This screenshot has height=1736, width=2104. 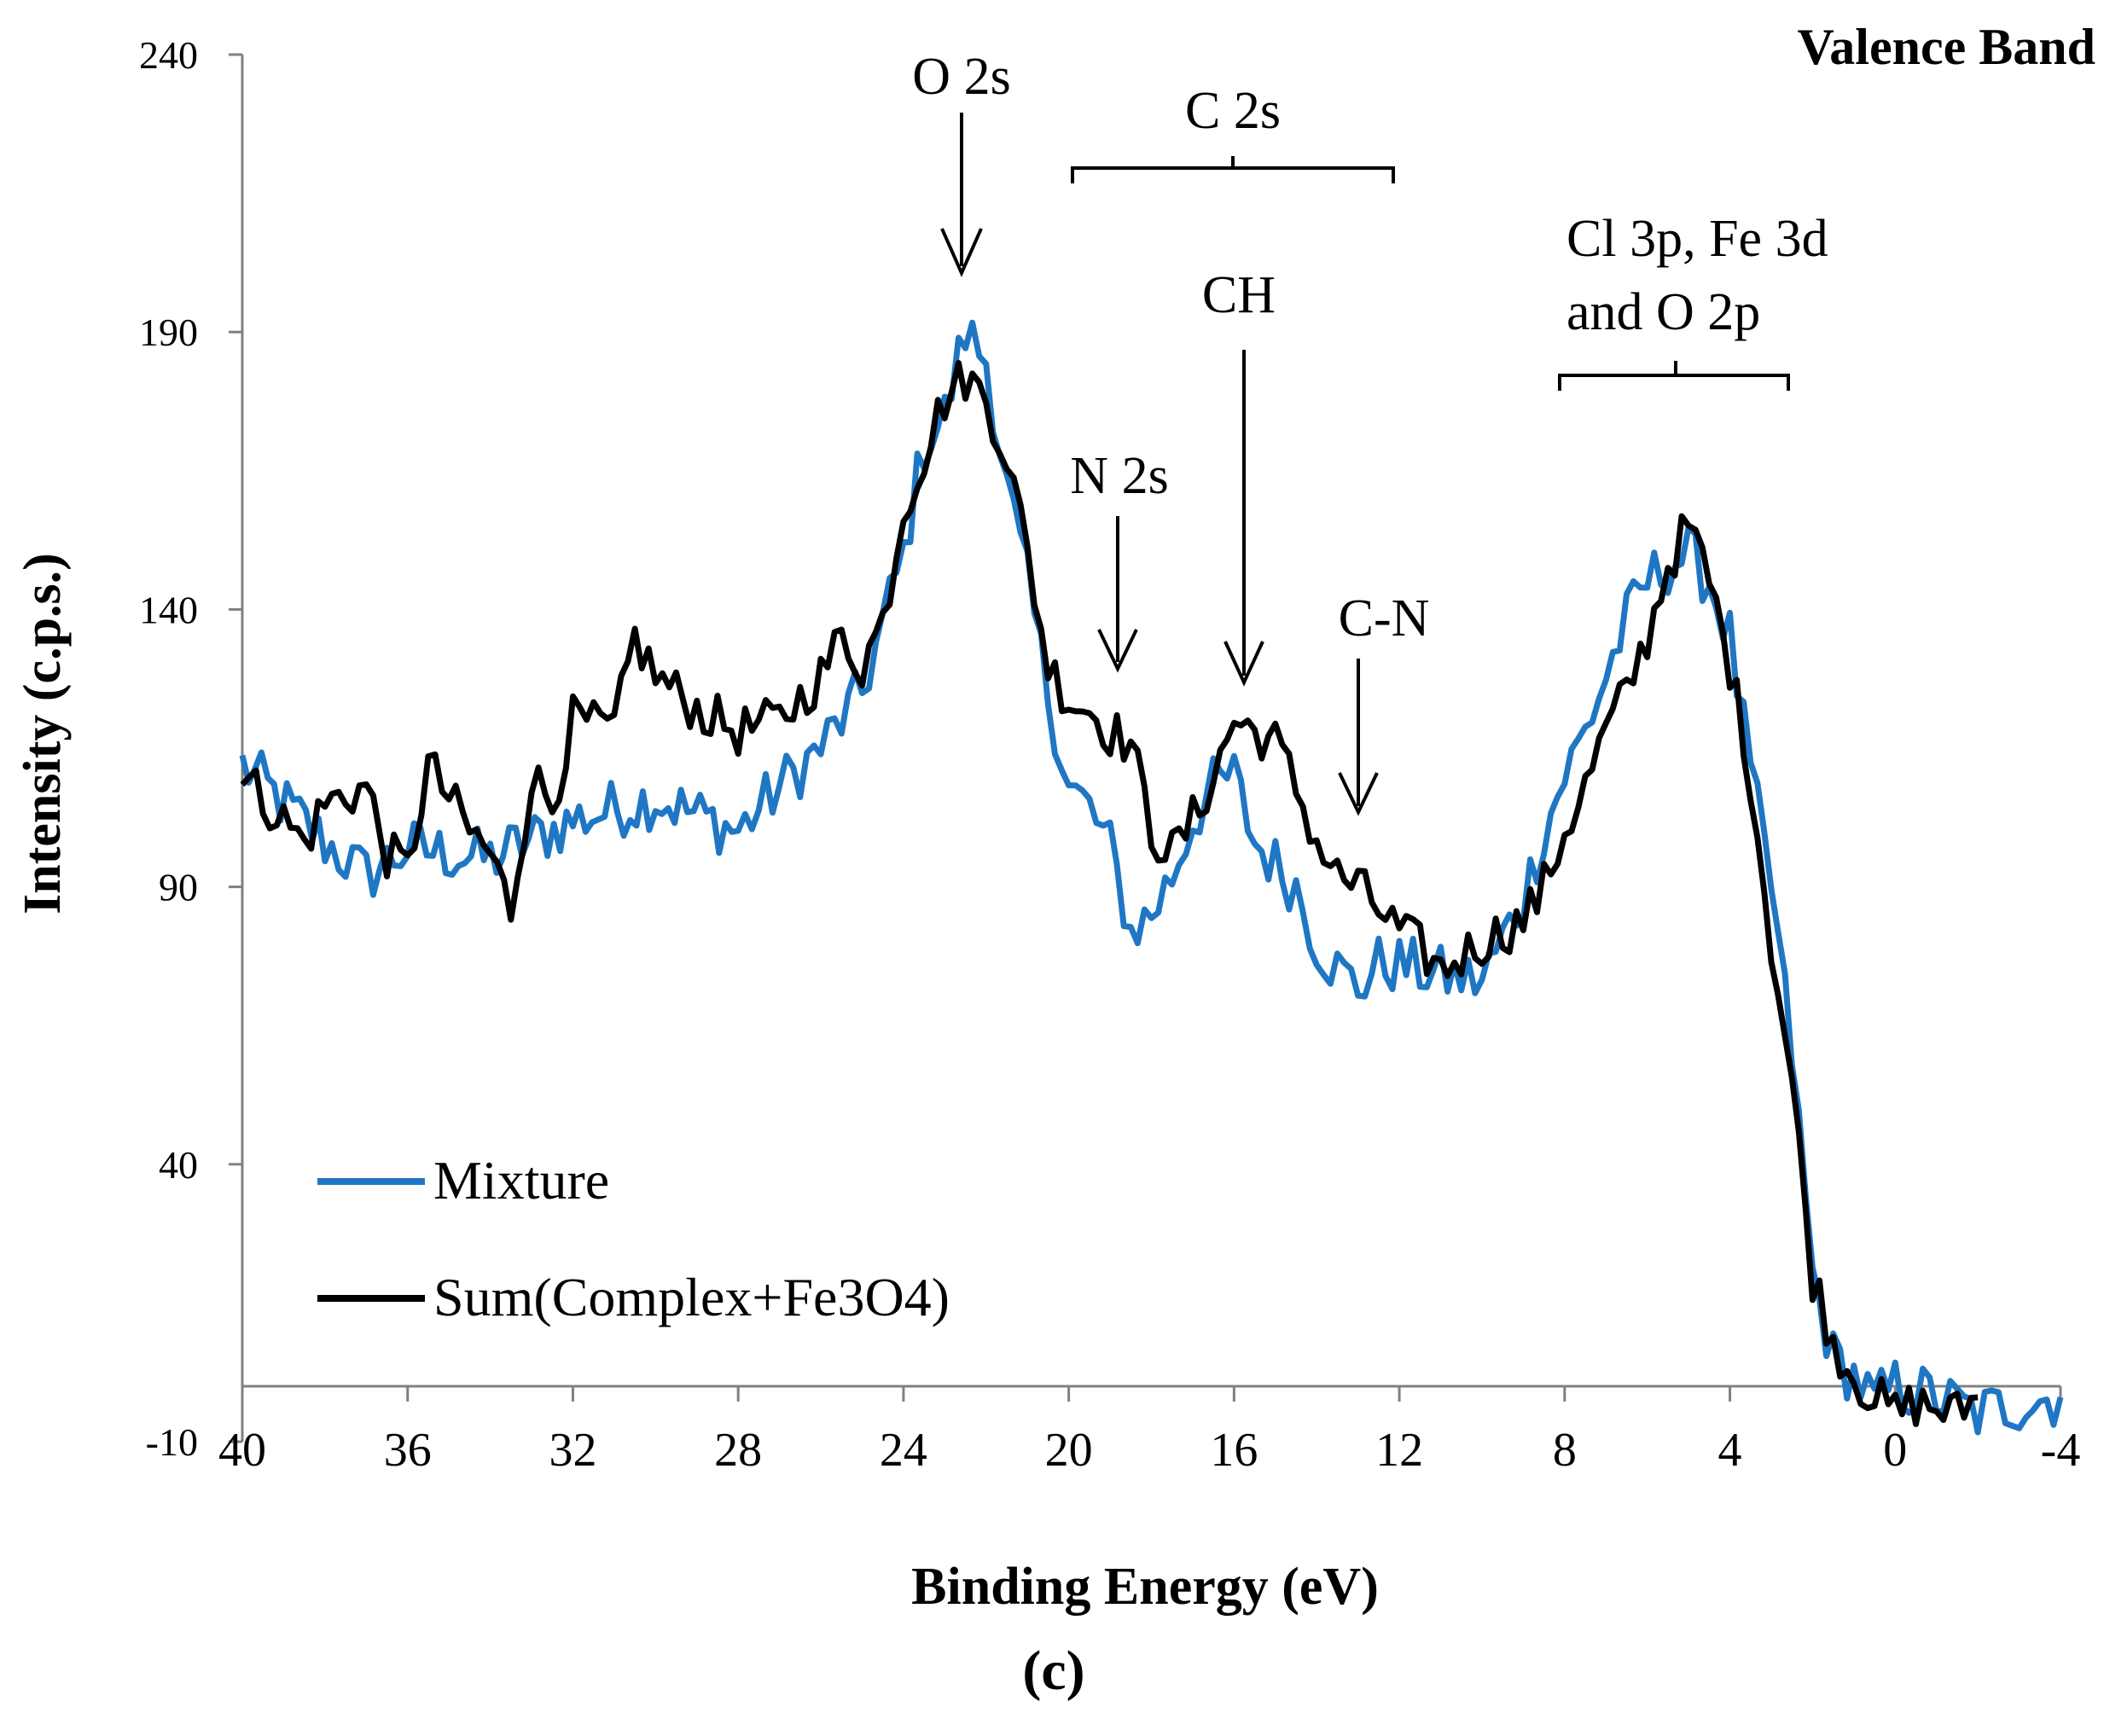 I want to click on y-tick-label: 240, so click(x=168, y=55).